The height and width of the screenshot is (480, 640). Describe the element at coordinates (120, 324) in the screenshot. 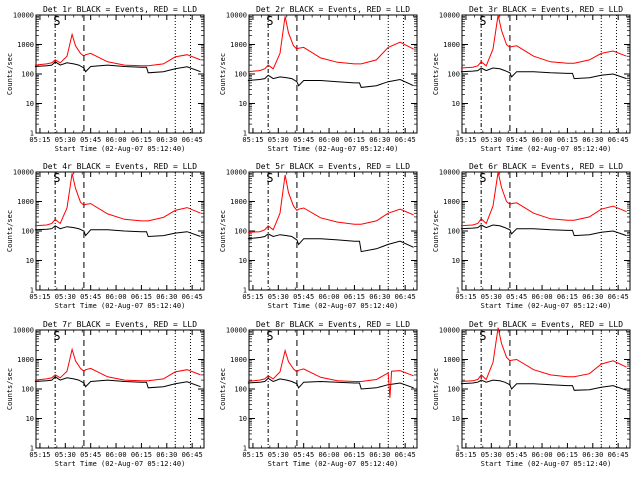

I see `panel-title: Det 7r BLACK = Events, RED = LLD` at that location.